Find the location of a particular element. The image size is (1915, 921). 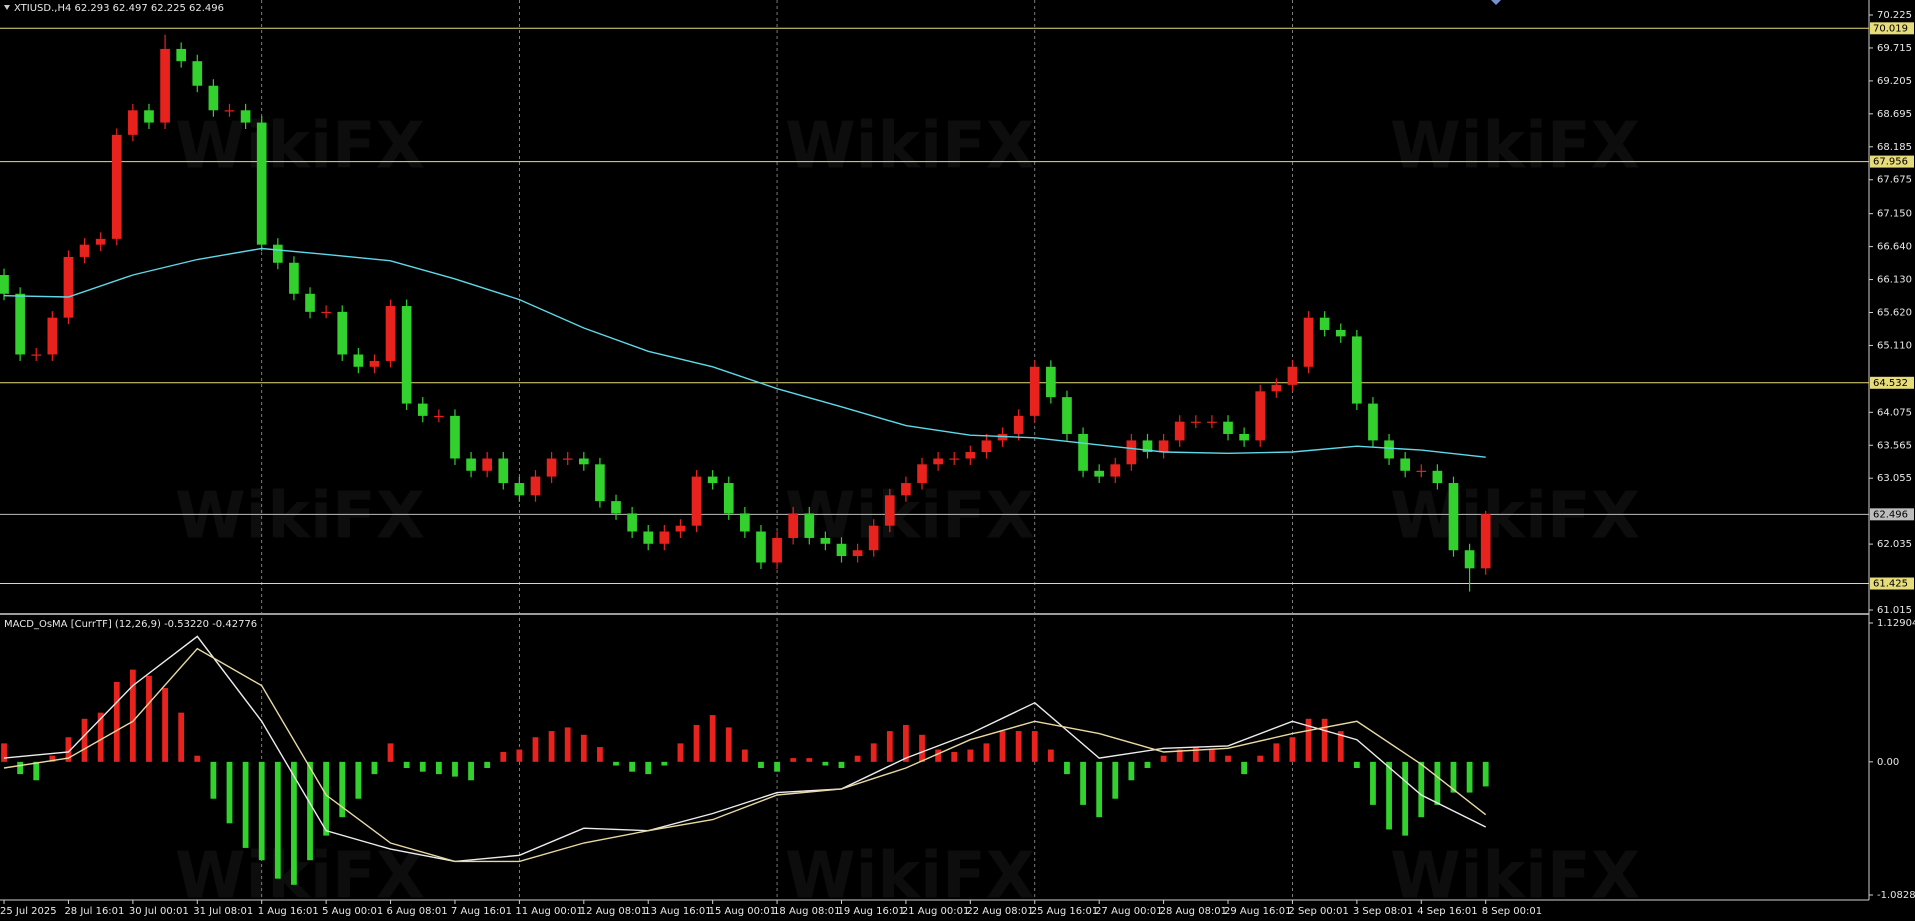

shift-marker is located at coordinates (1496, 2).